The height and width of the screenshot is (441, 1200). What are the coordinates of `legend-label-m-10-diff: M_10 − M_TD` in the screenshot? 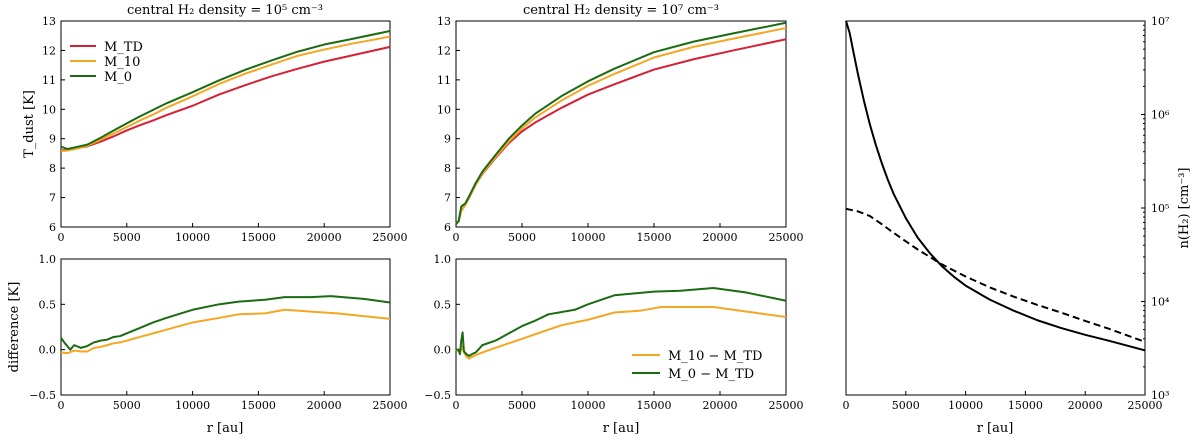 It's located at (715, 356).